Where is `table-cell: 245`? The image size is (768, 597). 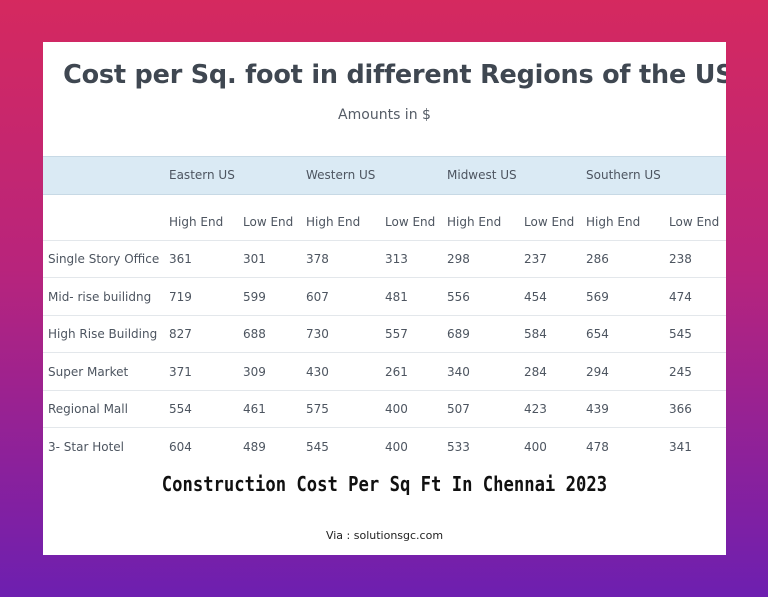
table-cell: 245 is located at coordinates (680, 371).